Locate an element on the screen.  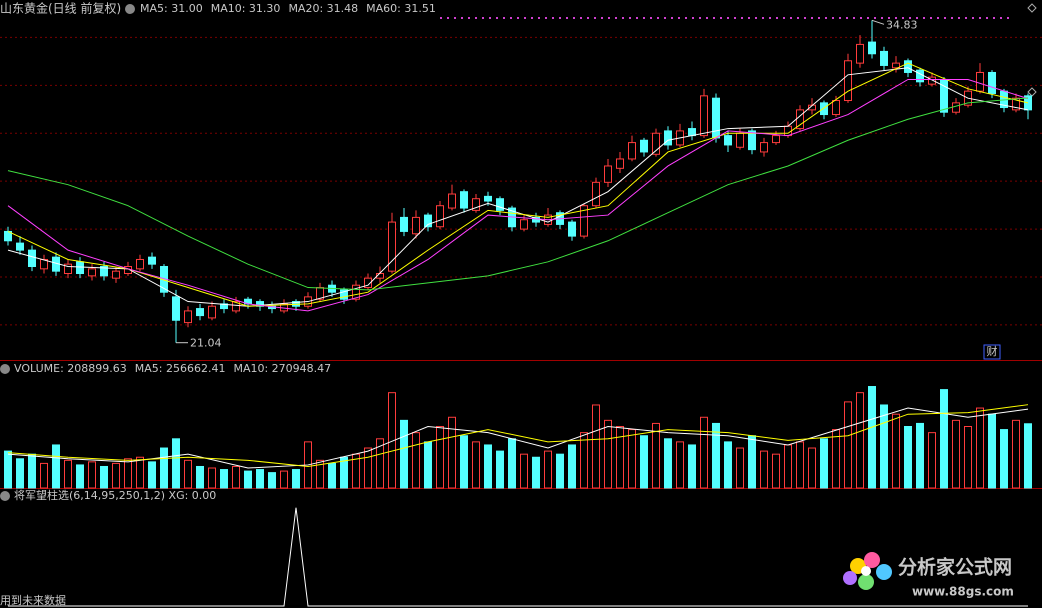
marker-box is located at coordinates (992, 352).